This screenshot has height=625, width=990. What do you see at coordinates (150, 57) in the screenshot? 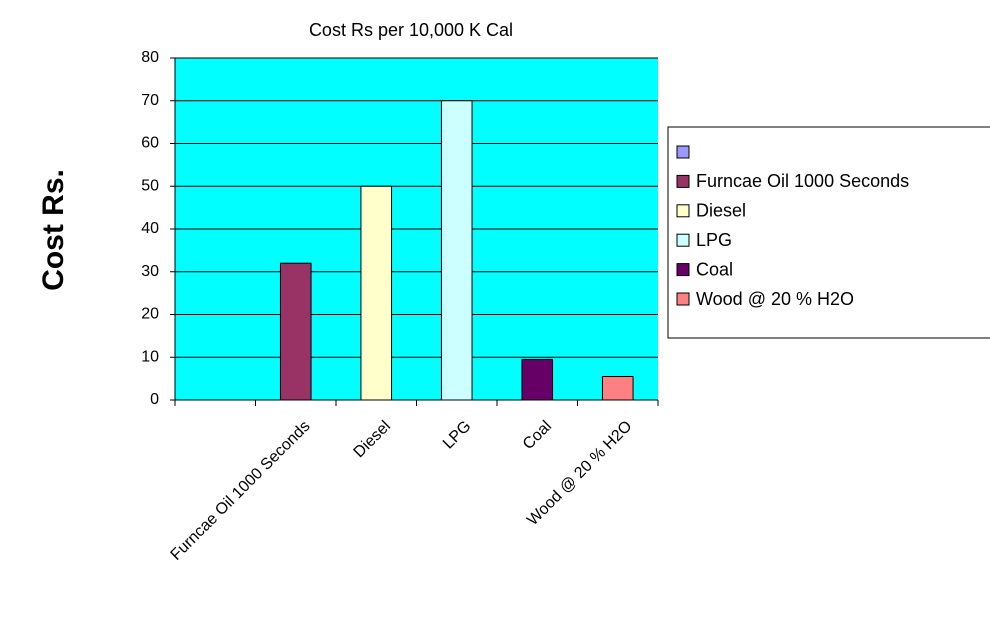
I see `y-tick-label: 80` at bounding box center [150, 57].